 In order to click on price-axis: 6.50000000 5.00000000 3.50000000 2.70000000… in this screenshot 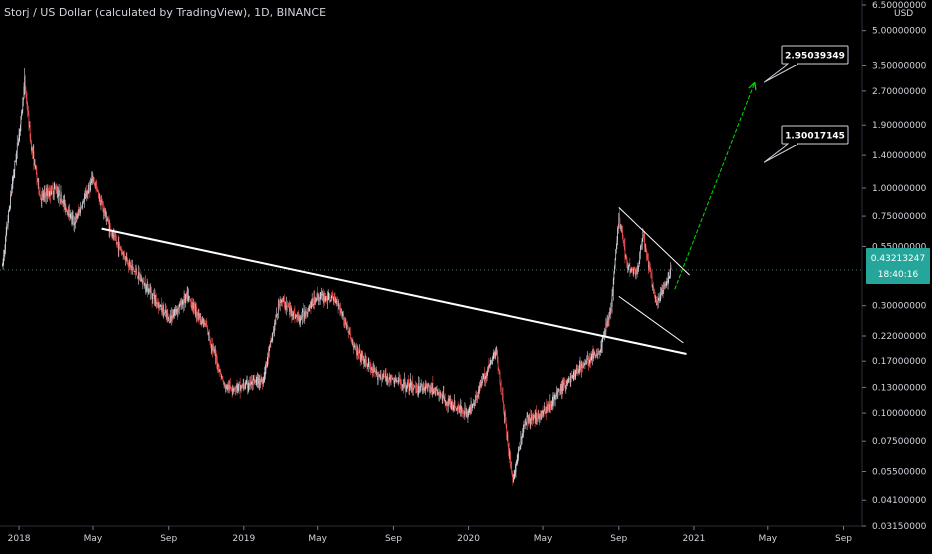, I will do `click(896, 275)`.